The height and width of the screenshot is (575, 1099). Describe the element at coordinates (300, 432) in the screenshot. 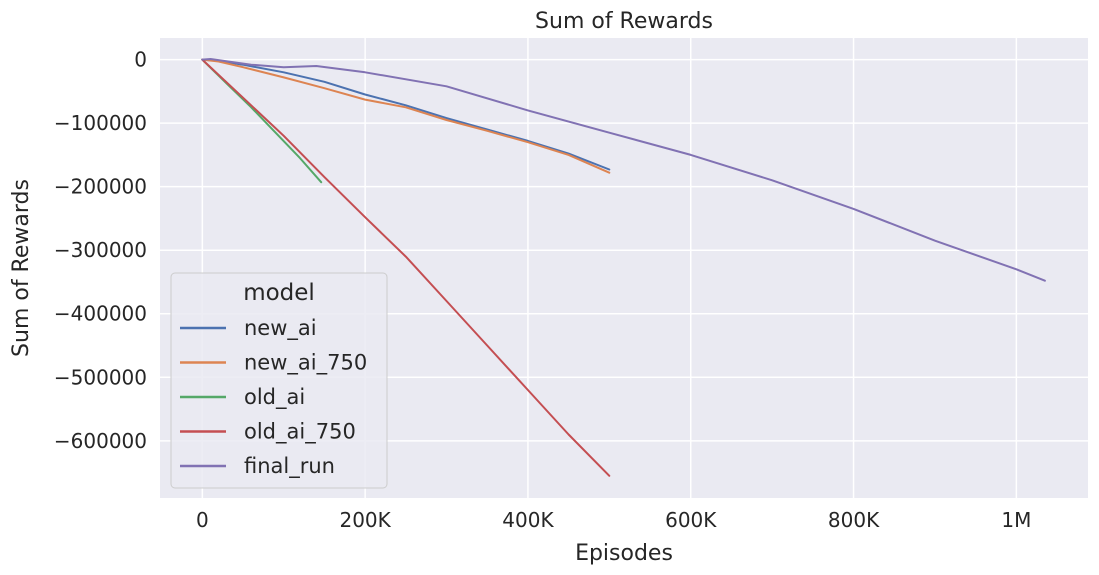

I see `legend-label: old_ai_750` at that location.